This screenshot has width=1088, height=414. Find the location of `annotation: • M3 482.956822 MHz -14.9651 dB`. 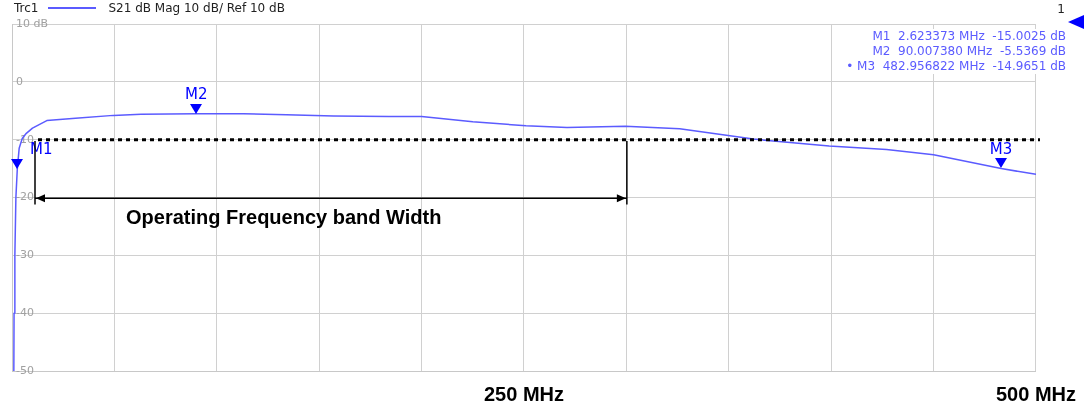

annotation: • M3 482.956822 MHz -14.9651 dB is located at coordinates (956, 66).